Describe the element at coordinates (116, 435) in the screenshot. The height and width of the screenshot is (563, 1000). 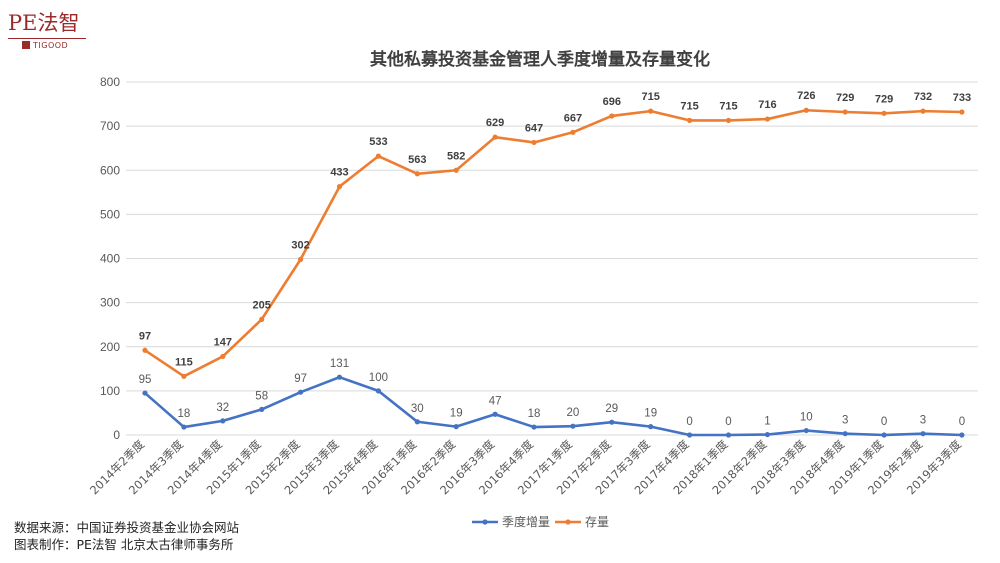
I see `y-tick-label: 0` at that location.